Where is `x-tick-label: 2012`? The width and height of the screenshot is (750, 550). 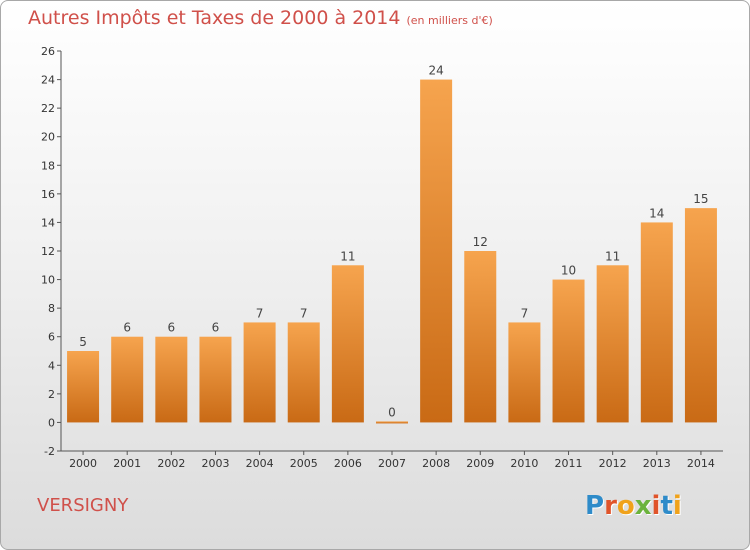
x-tick-label: 2012 is located at coordinates (613, 463).